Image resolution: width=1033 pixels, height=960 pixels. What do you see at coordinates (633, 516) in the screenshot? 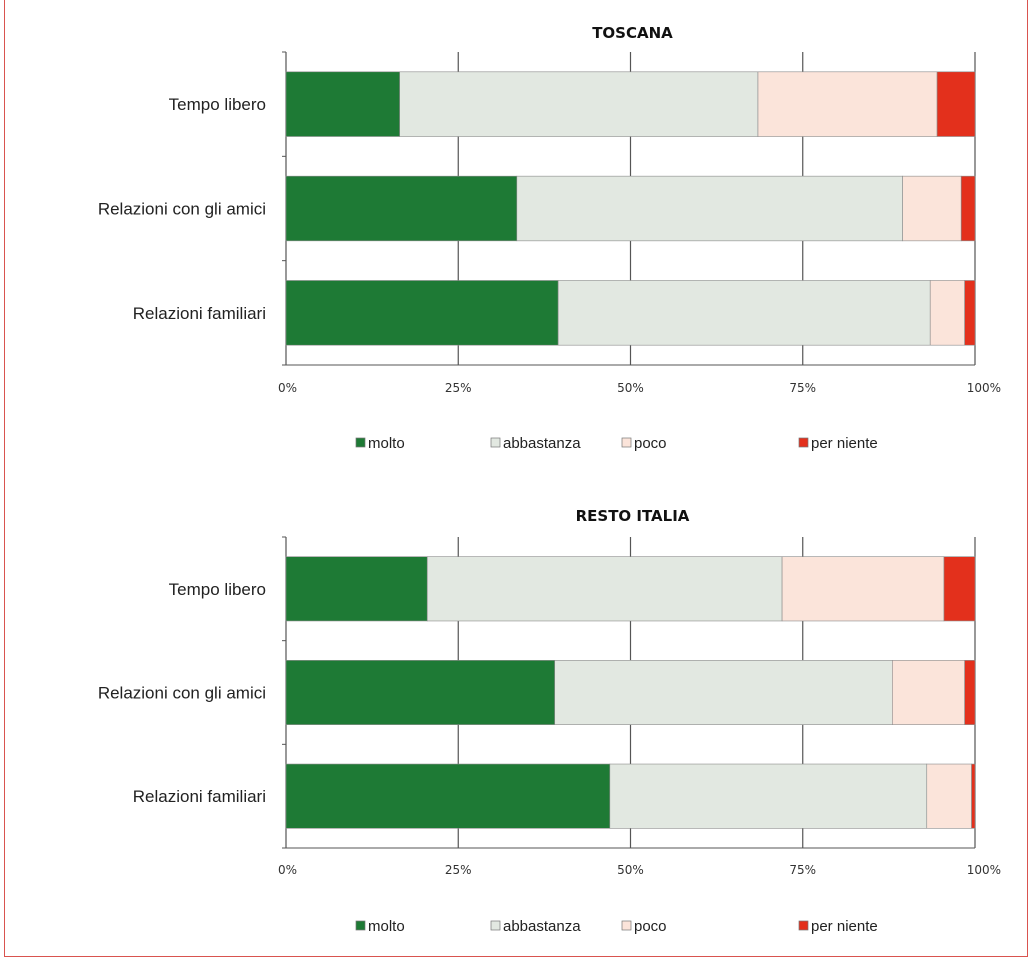
I see `chart-title: RESTO ITALIA` at bounding box center [633, 516].